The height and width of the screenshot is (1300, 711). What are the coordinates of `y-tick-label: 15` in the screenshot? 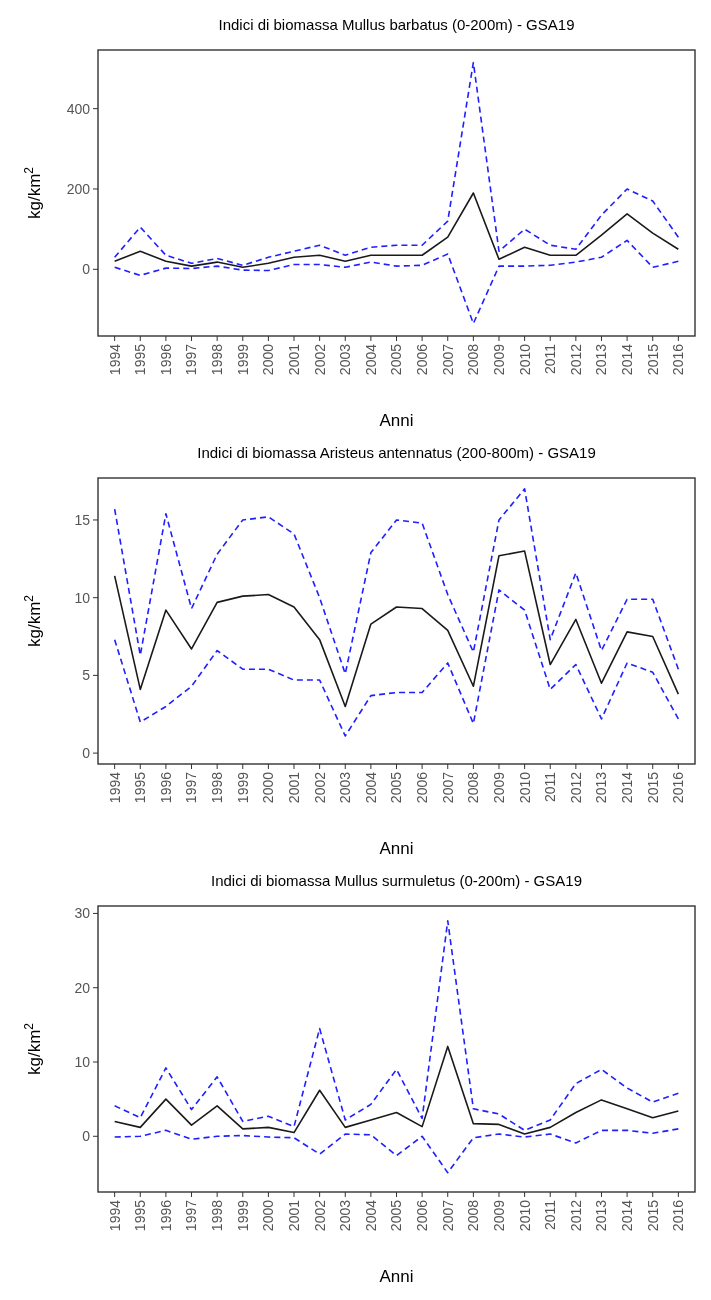 It's located at (82, 519).